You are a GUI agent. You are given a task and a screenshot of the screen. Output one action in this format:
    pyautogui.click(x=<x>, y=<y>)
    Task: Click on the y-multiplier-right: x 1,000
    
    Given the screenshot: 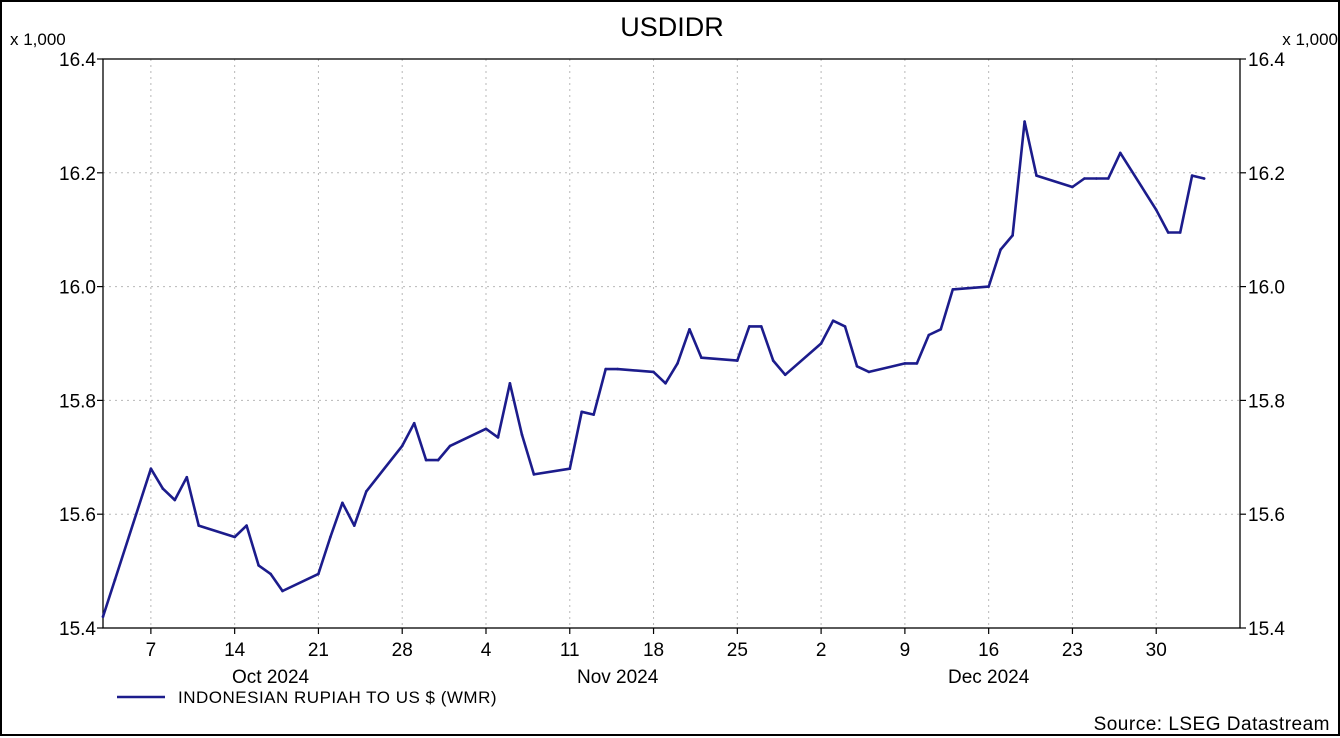 What is the action you would take?
    pyautogui.click(x=1310, y=39)
    